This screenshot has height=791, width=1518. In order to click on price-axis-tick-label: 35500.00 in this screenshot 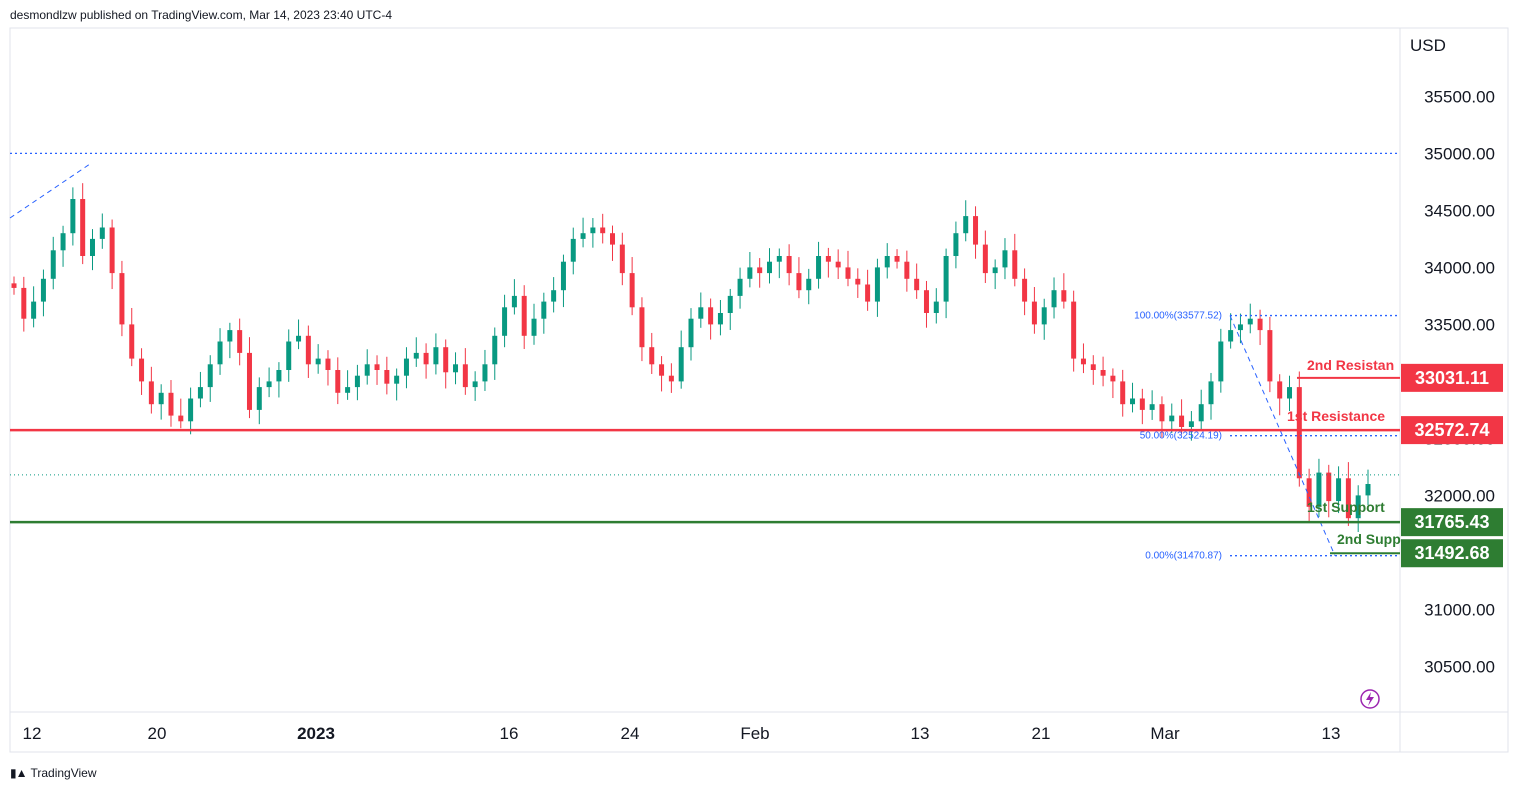, I will do `click(1459, 96)`.